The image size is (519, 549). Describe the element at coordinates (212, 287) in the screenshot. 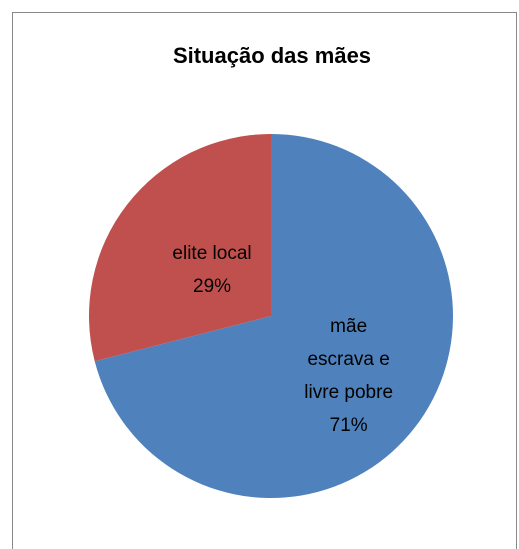

I see `slice-value: 29%` at that location.